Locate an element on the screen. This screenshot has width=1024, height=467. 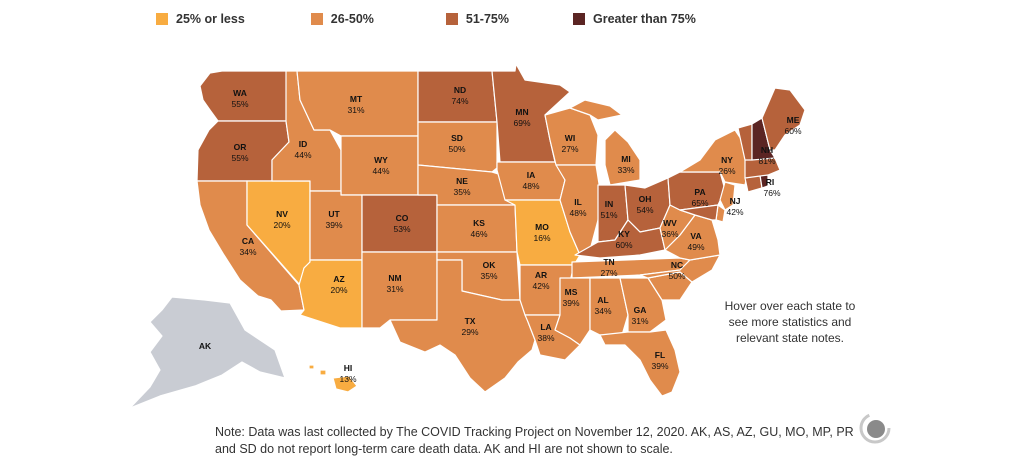
state-KS is located at coordinates (477, 228).